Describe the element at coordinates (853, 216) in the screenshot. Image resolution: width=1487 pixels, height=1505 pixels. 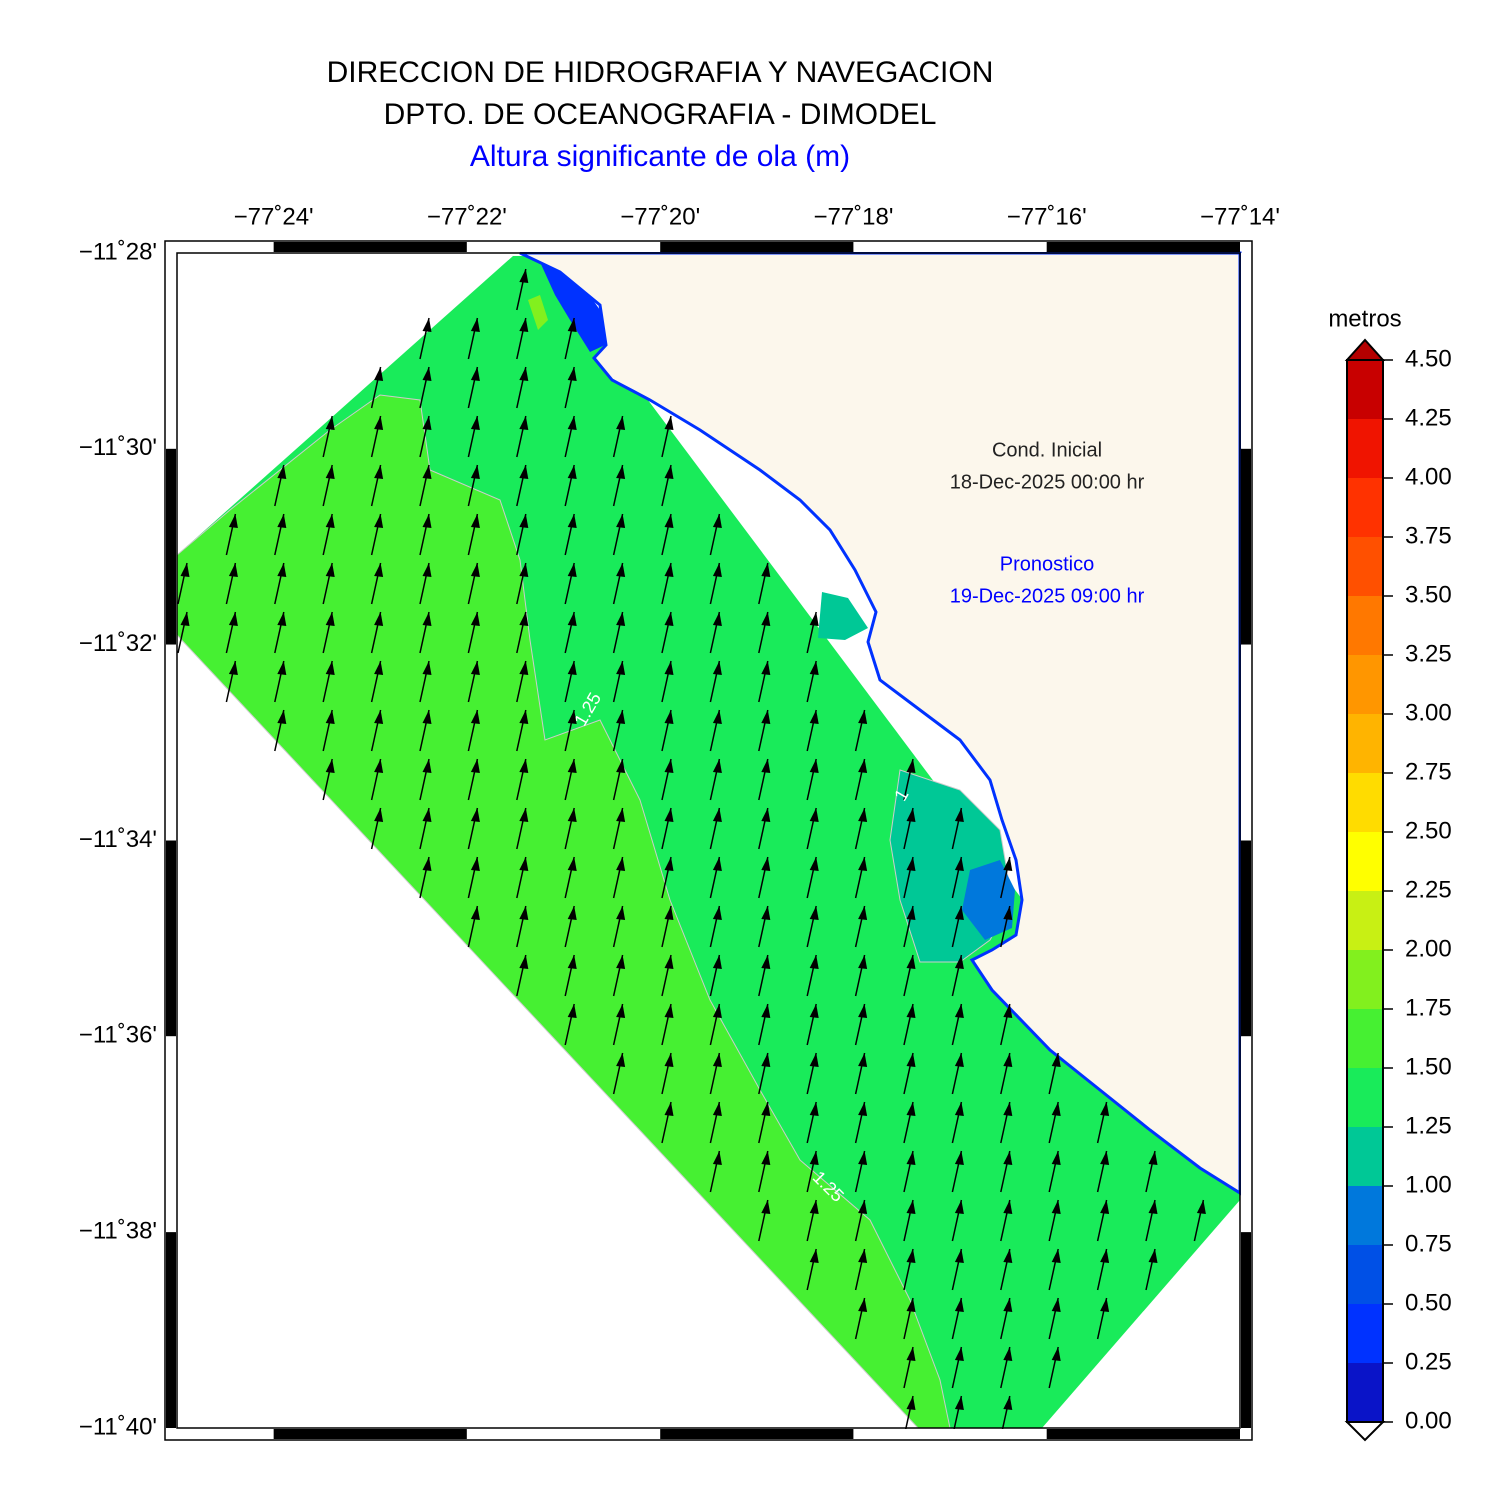
I see `x-tick-label: −77˚18'` at that location.